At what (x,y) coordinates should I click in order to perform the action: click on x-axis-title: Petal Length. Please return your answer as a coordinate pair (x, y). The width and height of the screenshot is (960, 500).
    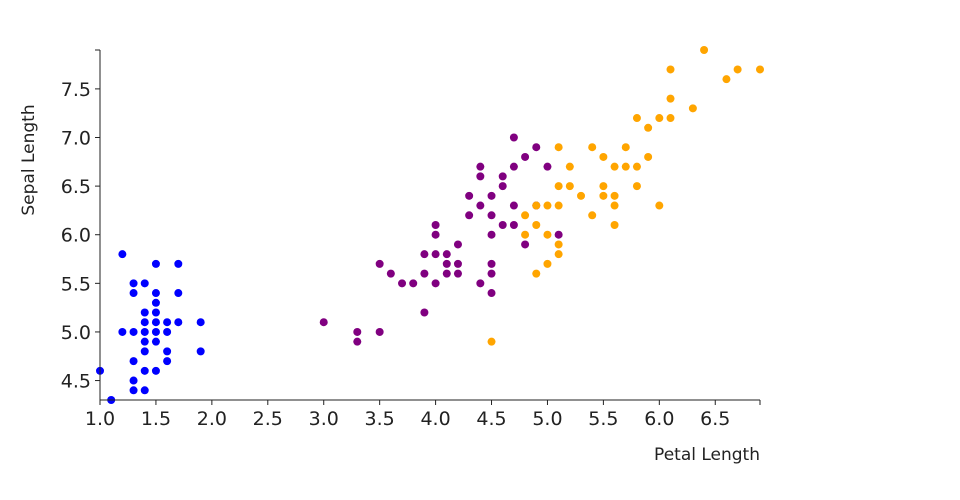
    Looking at the image, I should click on (707, 455).